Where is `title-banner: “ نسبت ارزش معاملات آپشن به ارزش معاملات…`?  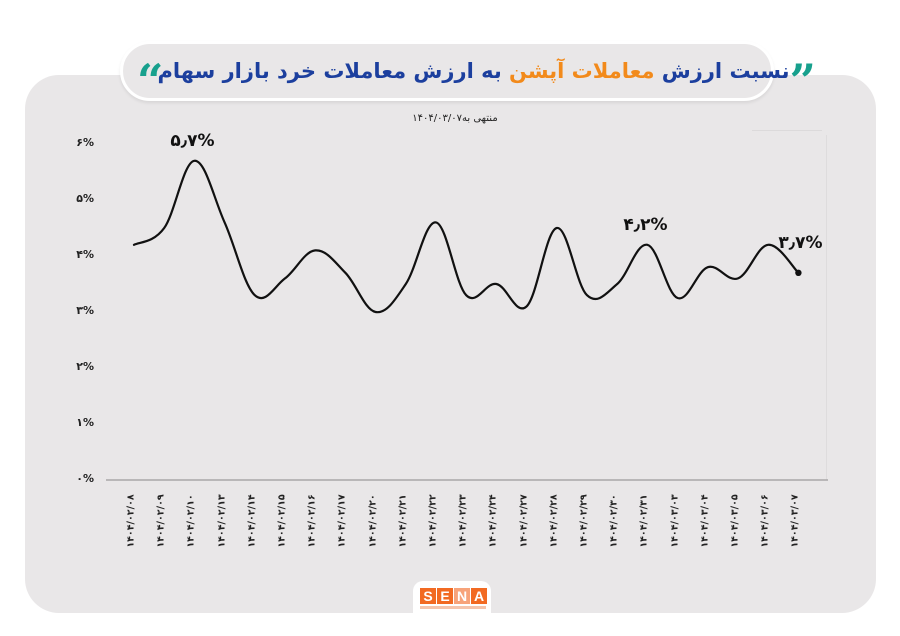 title-banner: “ نسبت ارزش معاملات آپشن به ارزش معاملات… is located at coordinates (468, 72).